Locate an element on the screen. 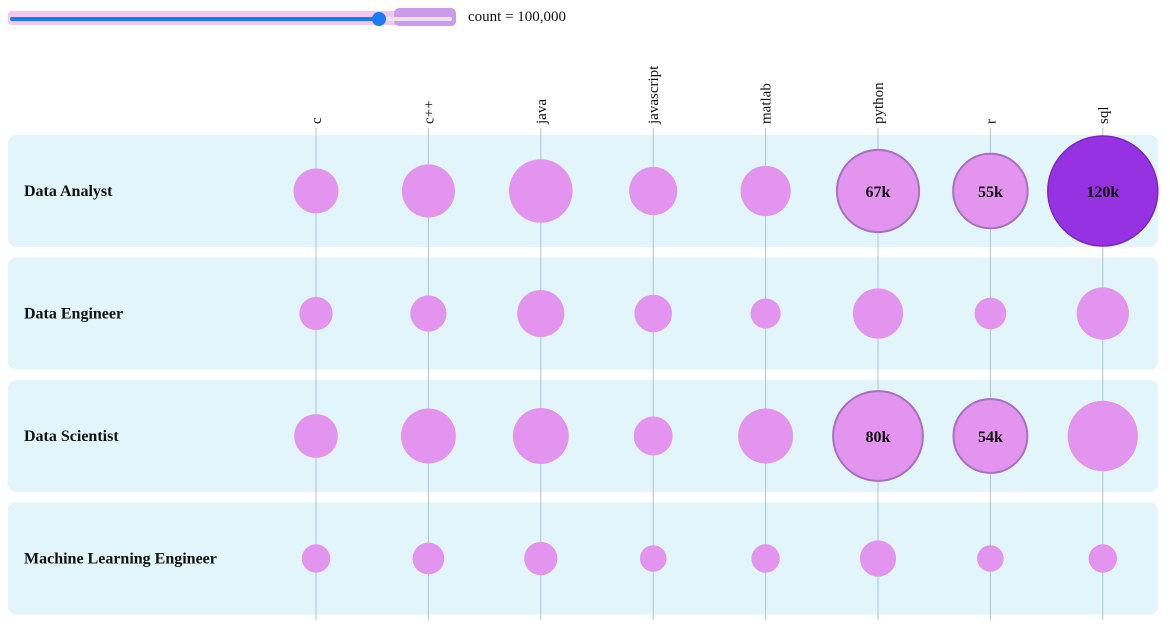 This screenshot has width=1170, height=629. column-label: sql is located at coordinates (1104, 115).